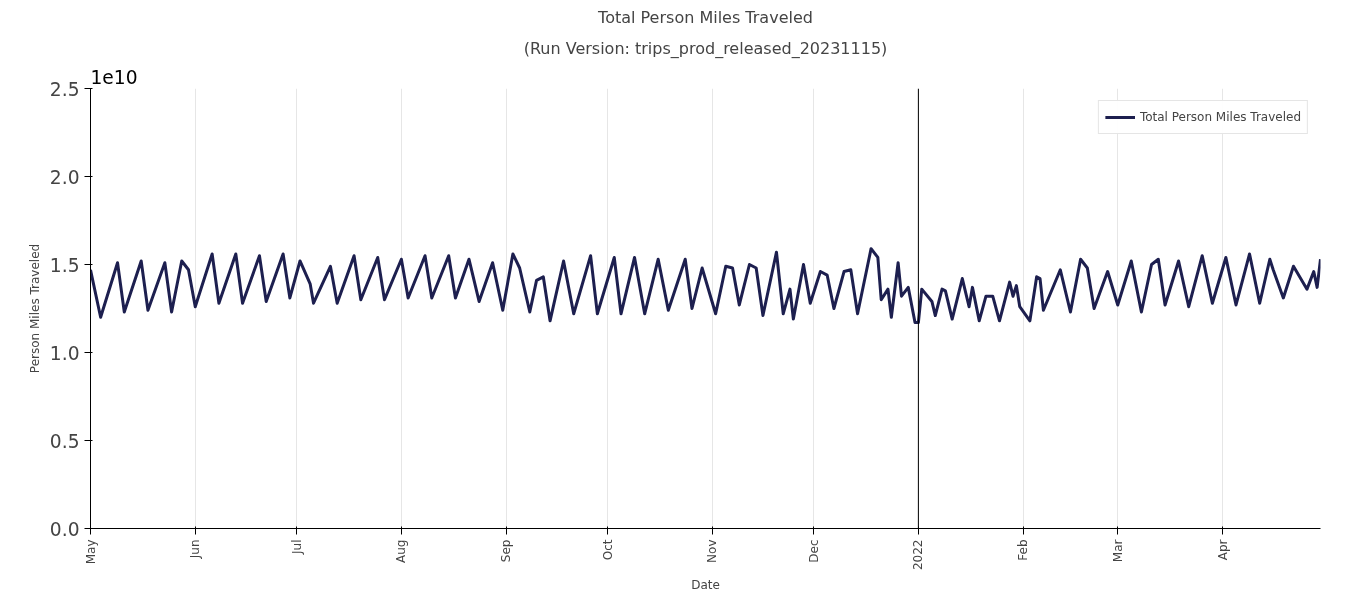  Describe the element at coordinates (705, 48) in the screenshot. I see `chart-subtitle: (Run Version: trips_prod_released_20231115)` at that location.